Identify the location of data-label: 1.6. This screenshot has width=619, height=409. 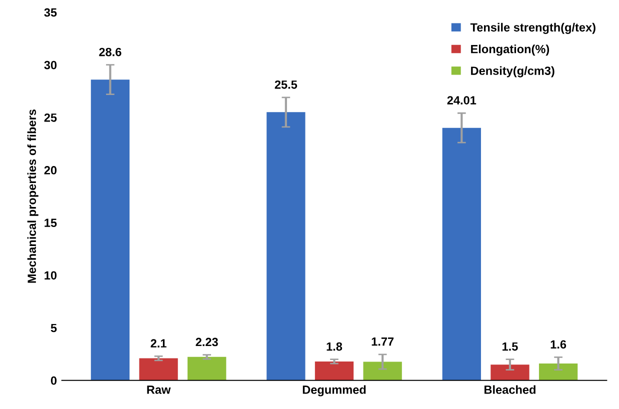
(558, 344).